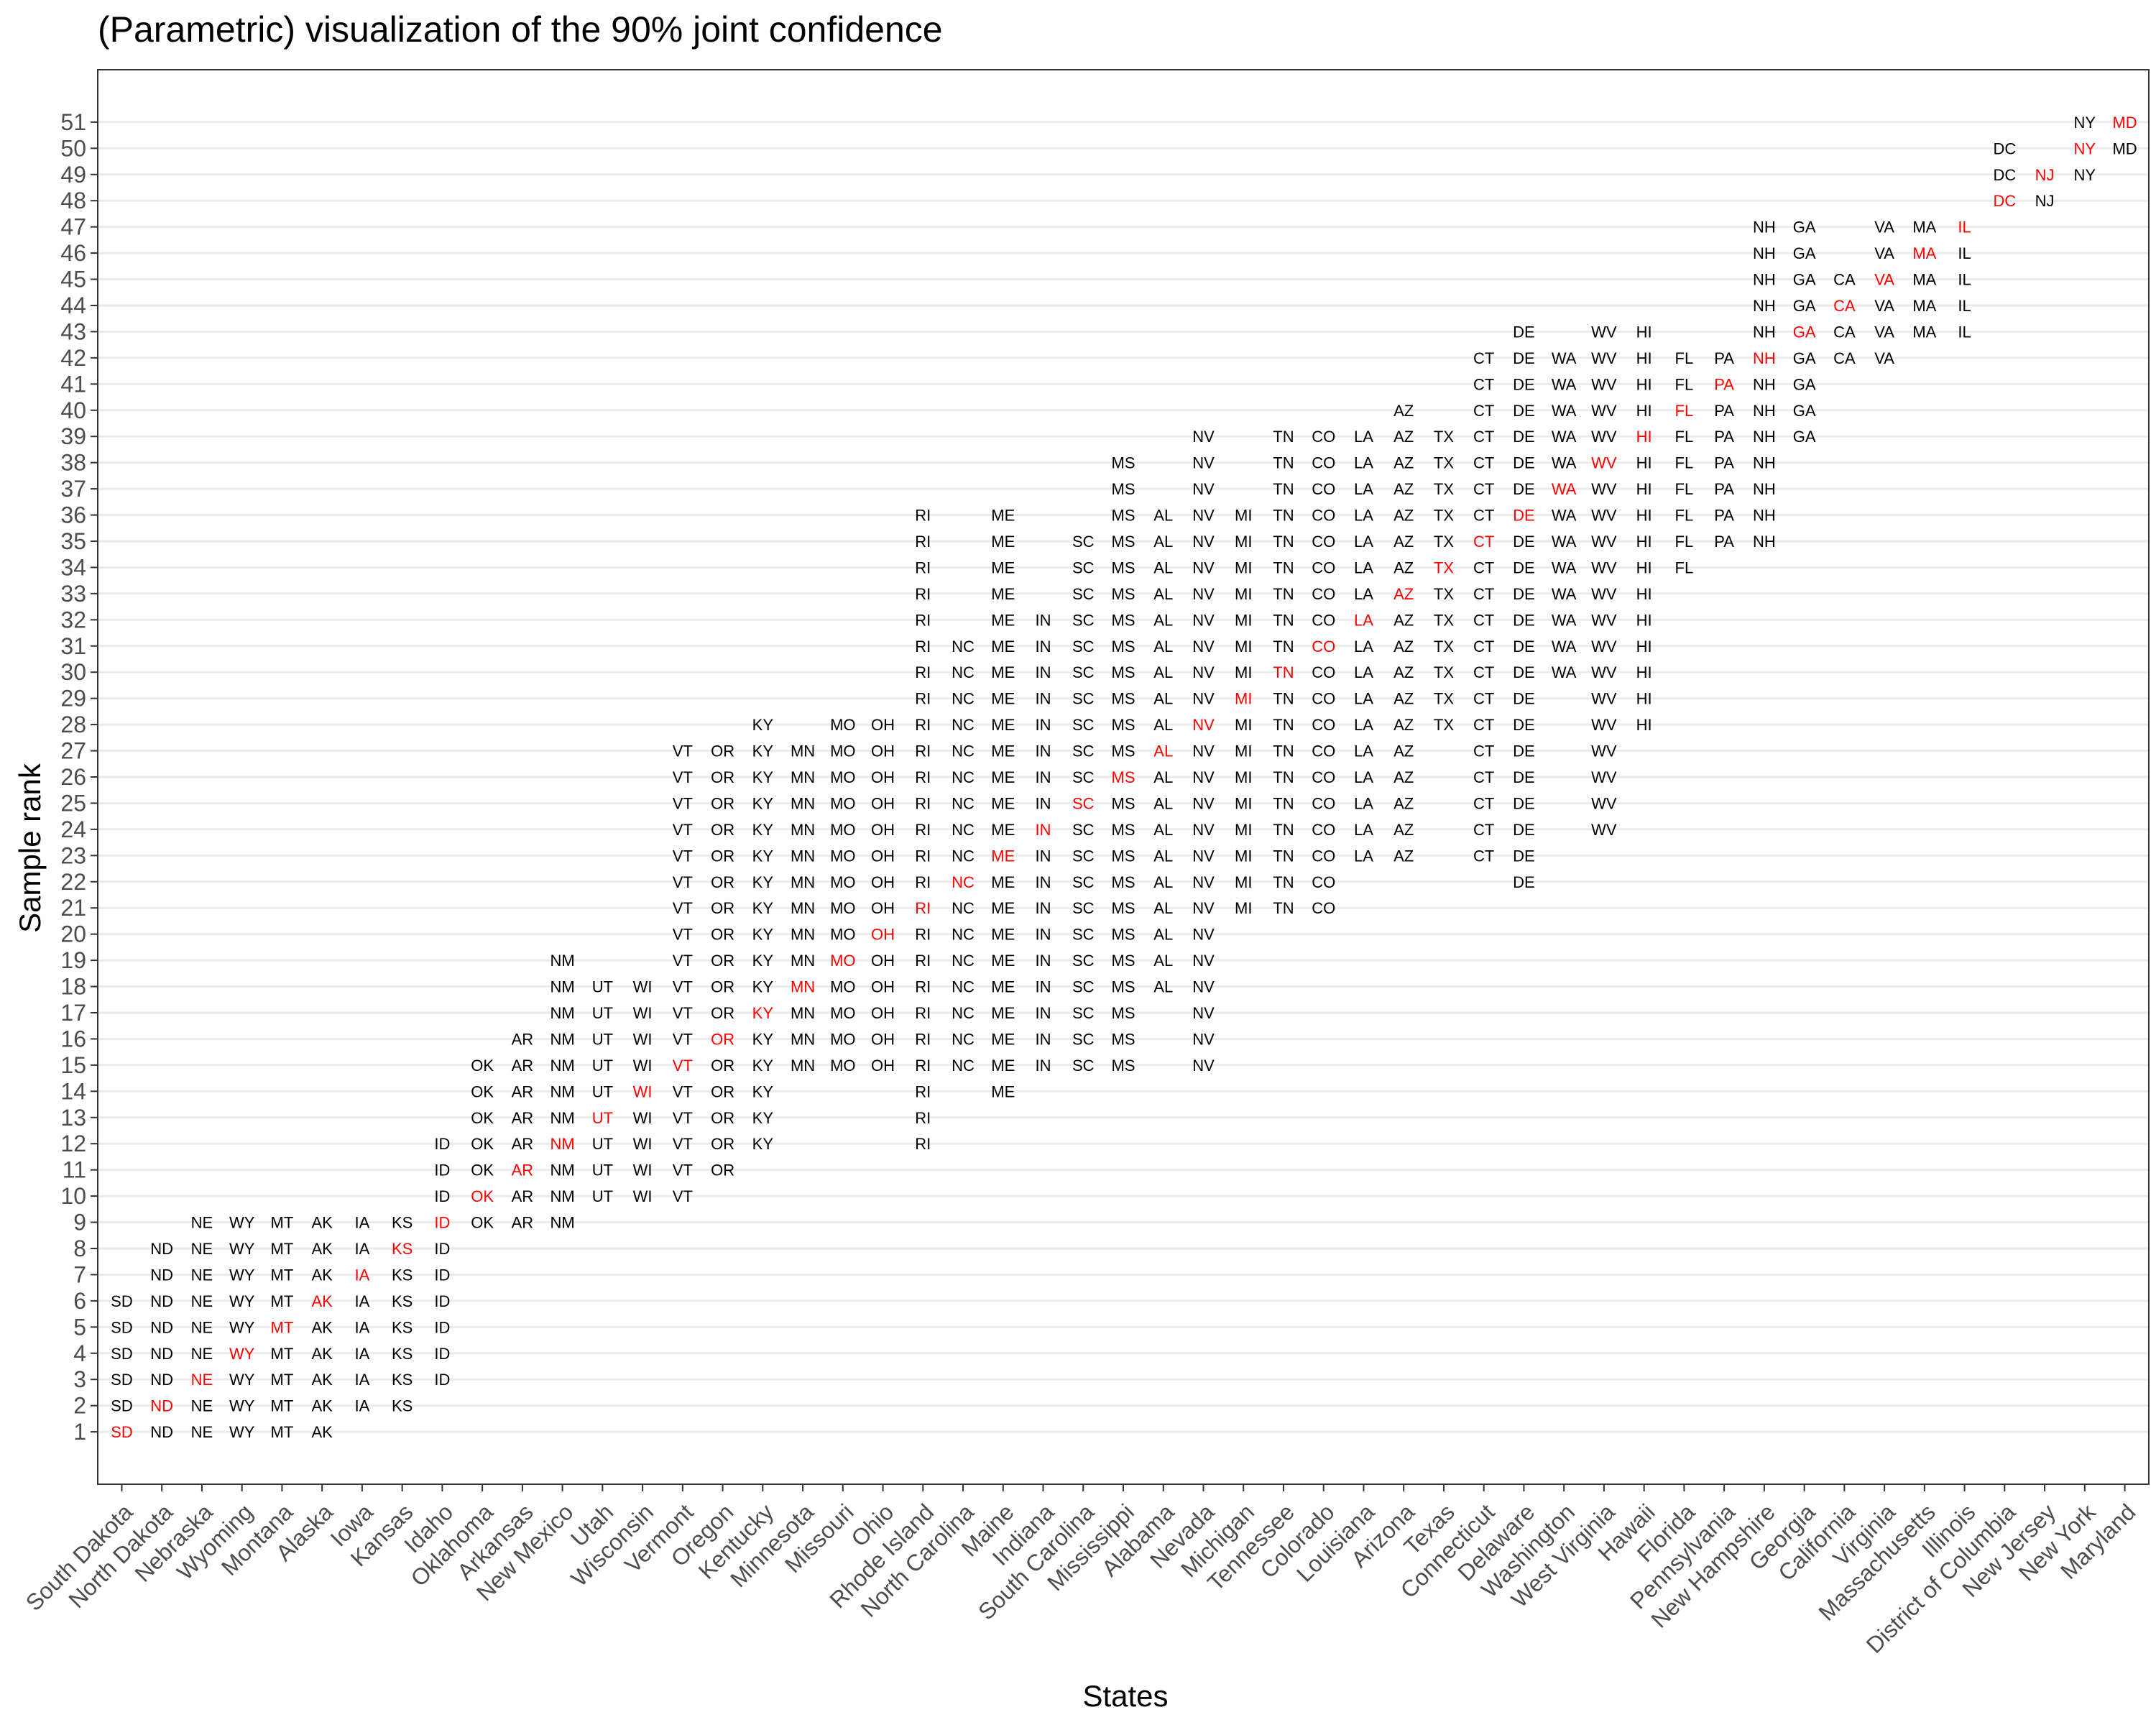 Image resolution: width=2156 pixels, height=1725 pixels. Describe the element at coordinates (73, 515) in the screenshot. I see `y-tick-label: 36` at that location.